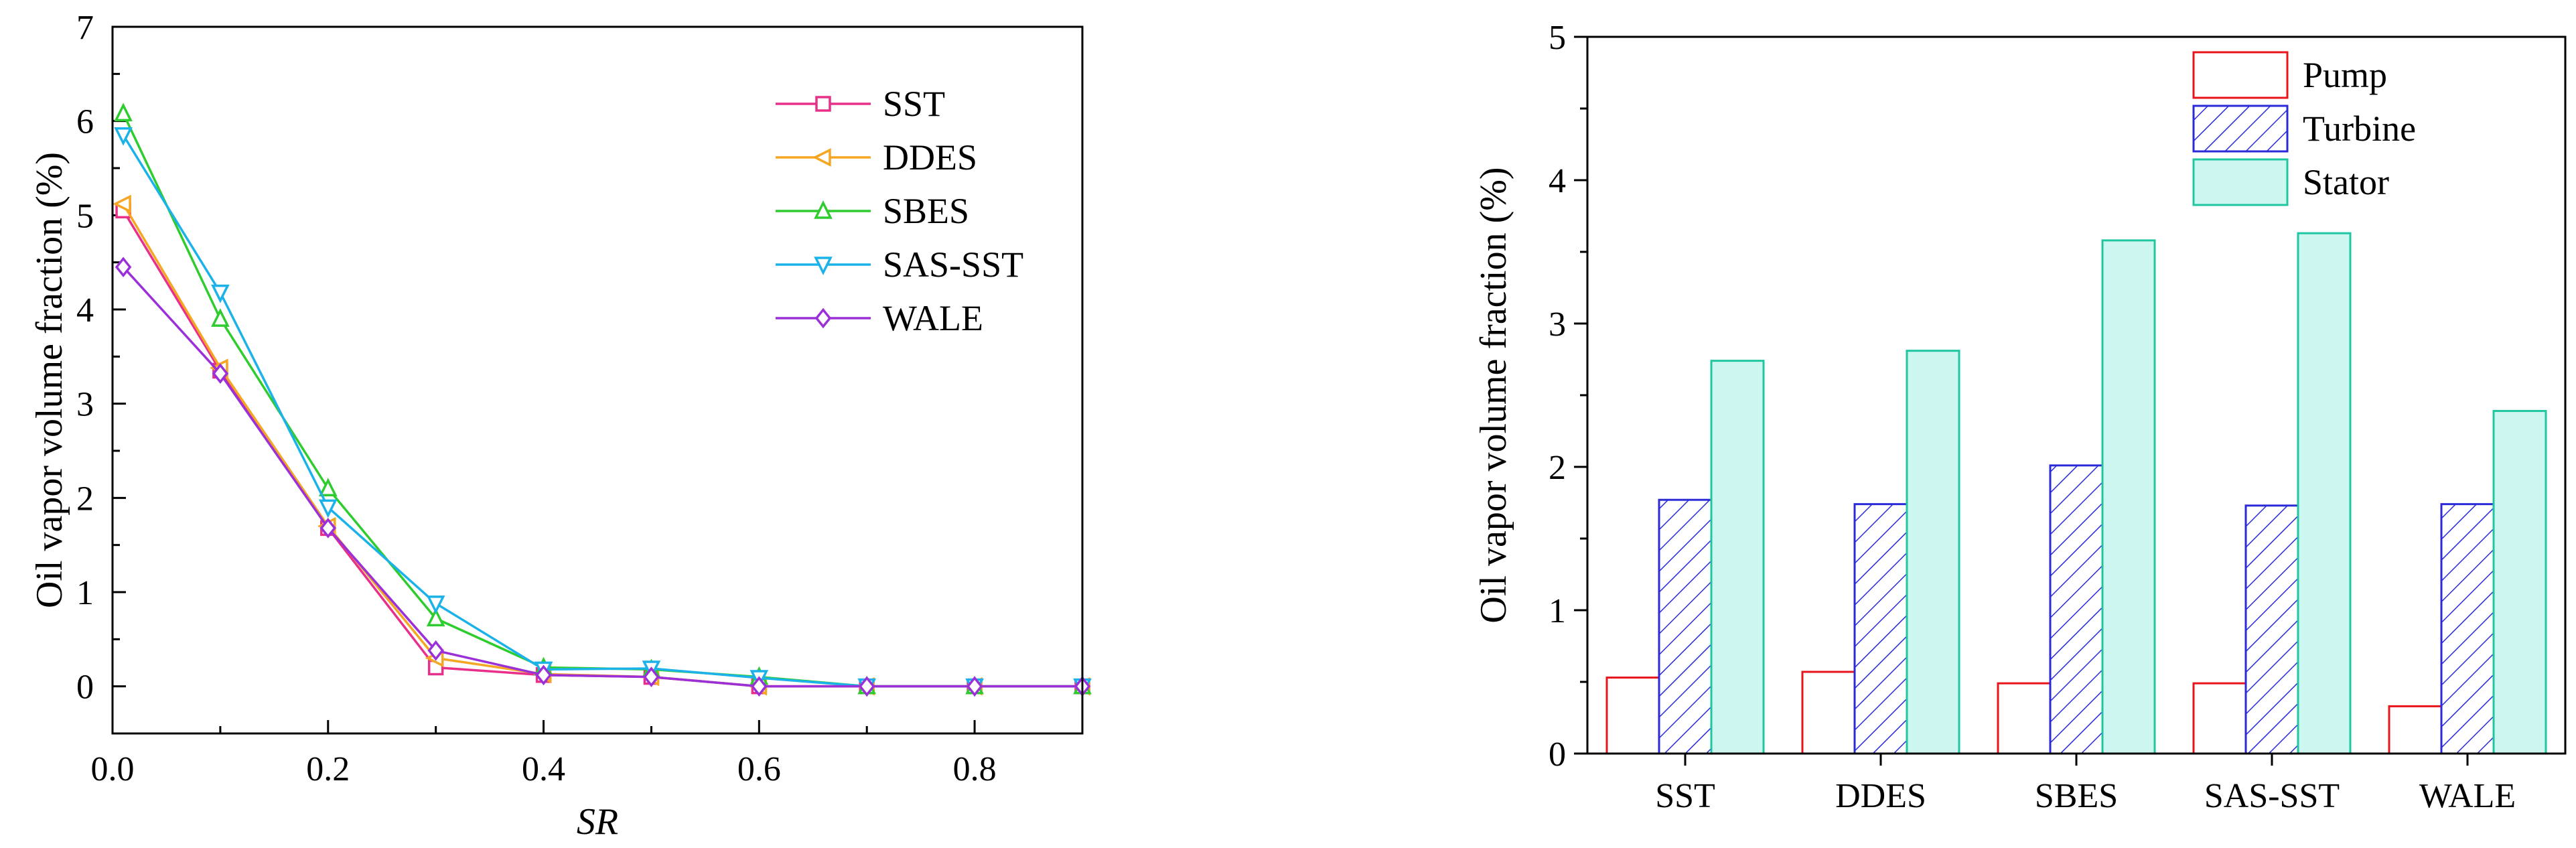 The image size is (2576, 848). I want to click on y-tick-label: 7, so click(85, 28).